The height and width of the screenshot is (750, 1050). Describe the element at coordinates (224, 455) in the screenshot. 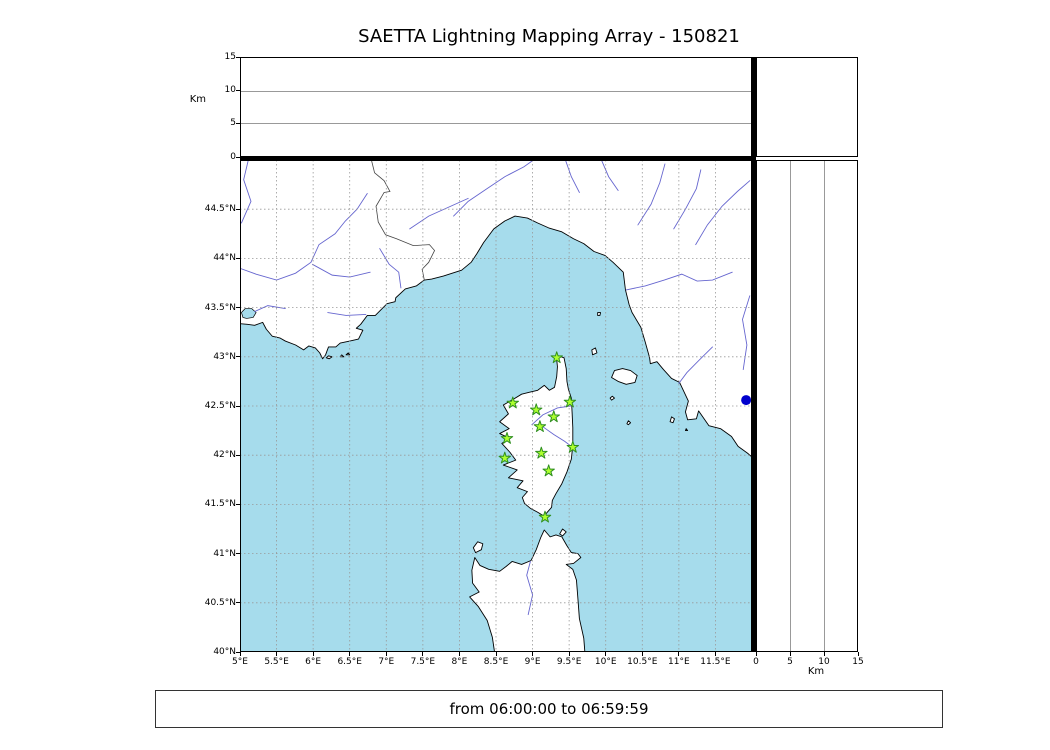

I see `latitude-tick-label: 42°N` at that location.